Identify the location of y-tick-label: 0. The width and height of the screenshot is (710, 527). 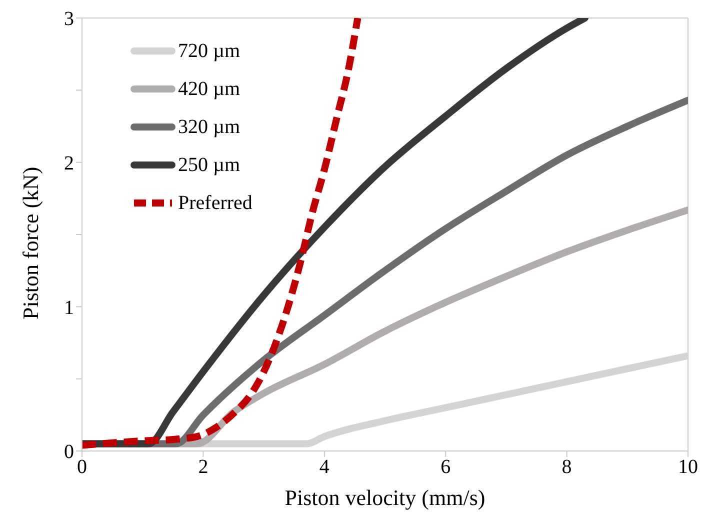
(69, 452).